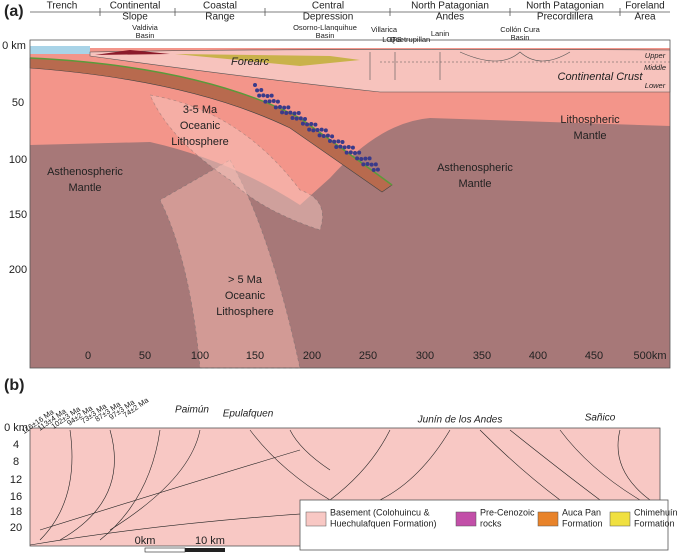 The height and width of the screenshot is (556, 680). Describe the element at coordinates (16, 528) in the screenshot. I see `depth-label: 20` at that location.